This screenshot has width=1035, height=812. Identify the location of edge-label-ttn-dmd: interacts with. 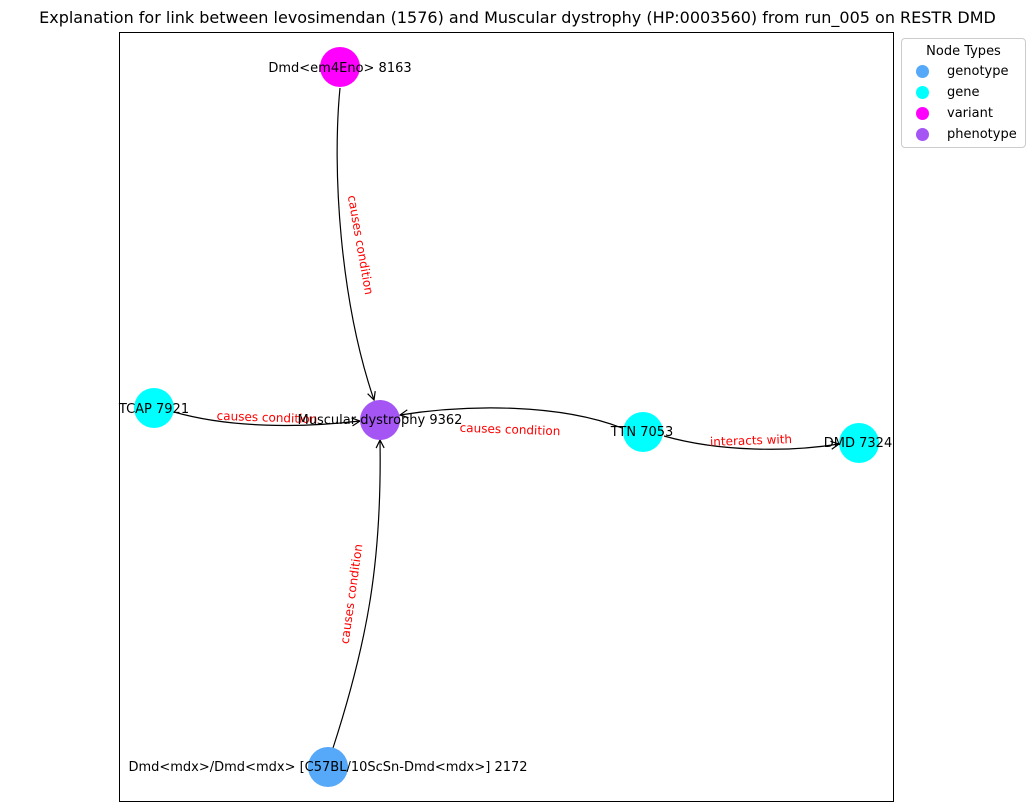
(751, 440).